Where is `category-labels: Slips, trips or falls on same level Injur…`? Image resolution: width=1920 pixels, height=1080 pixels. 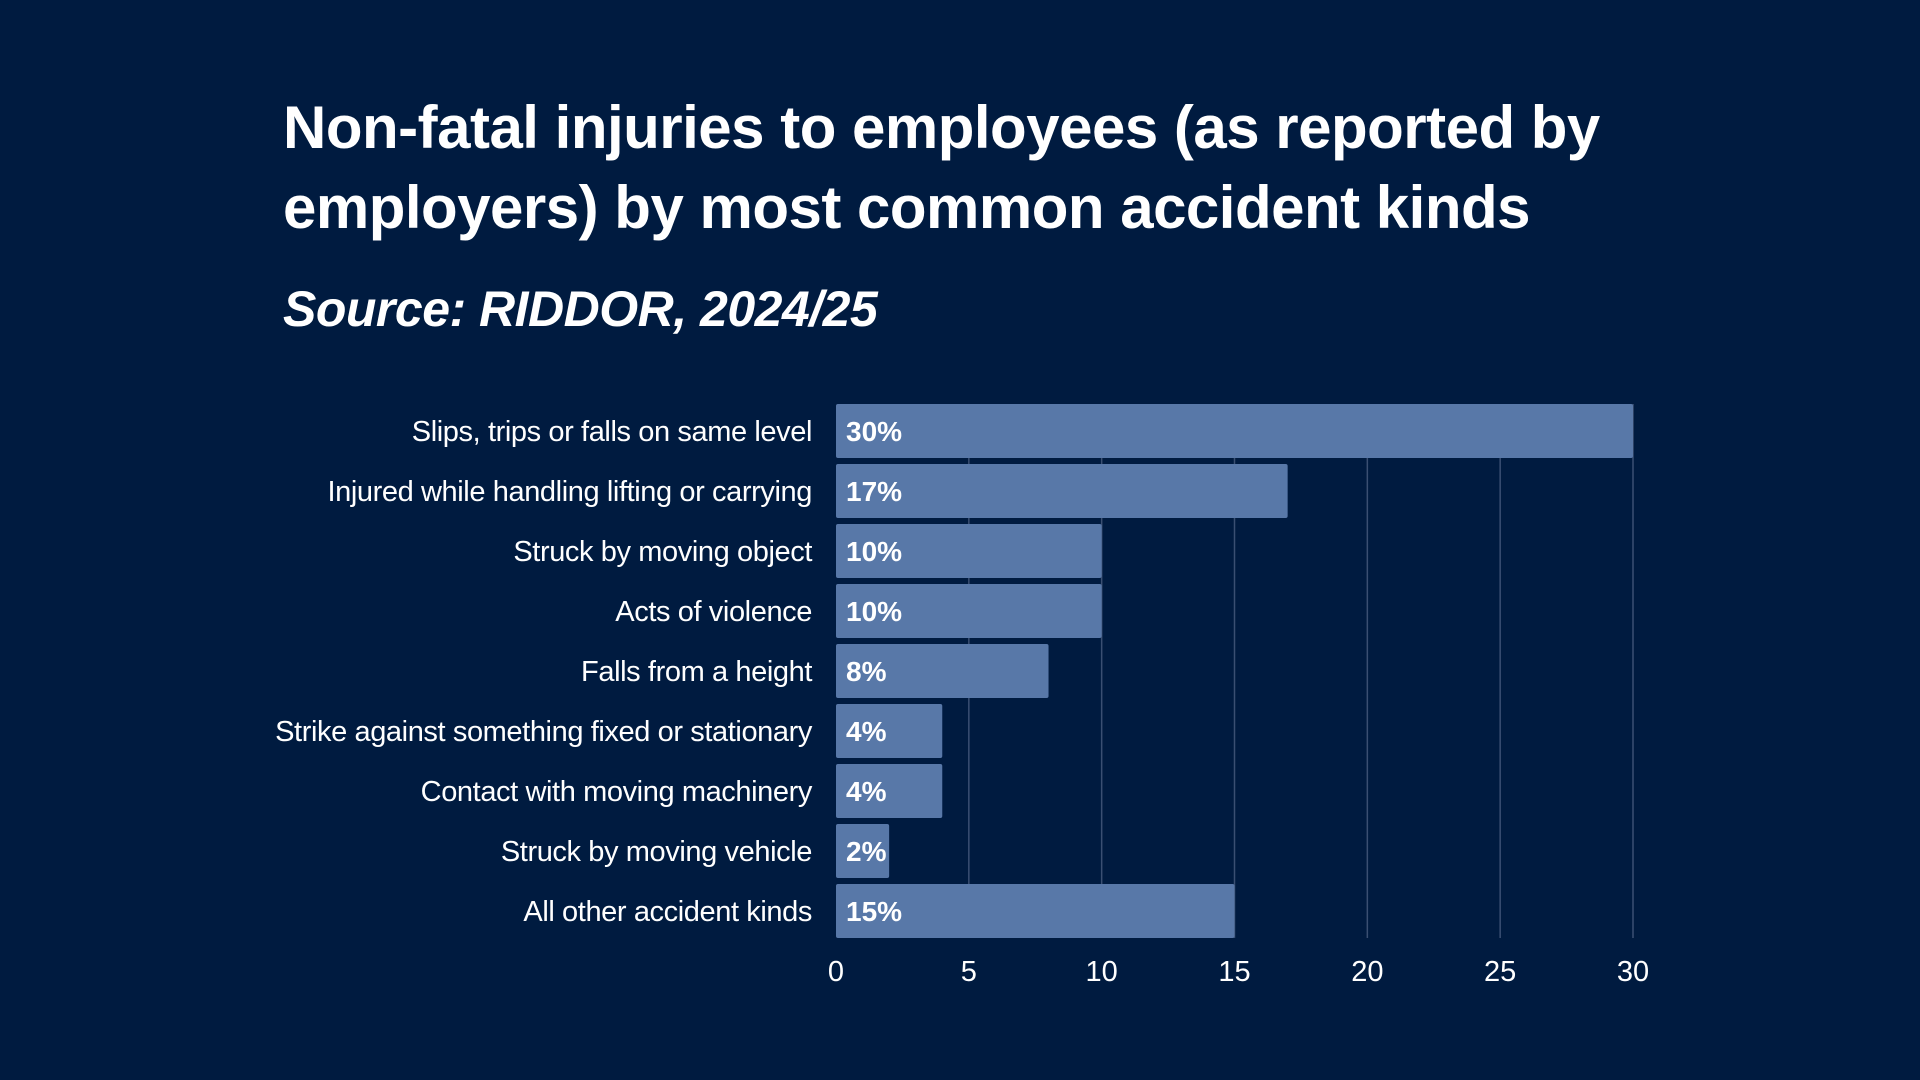
category-labels: Slips, trips or falls on same level Injur… is located at coordinates (544, 672).